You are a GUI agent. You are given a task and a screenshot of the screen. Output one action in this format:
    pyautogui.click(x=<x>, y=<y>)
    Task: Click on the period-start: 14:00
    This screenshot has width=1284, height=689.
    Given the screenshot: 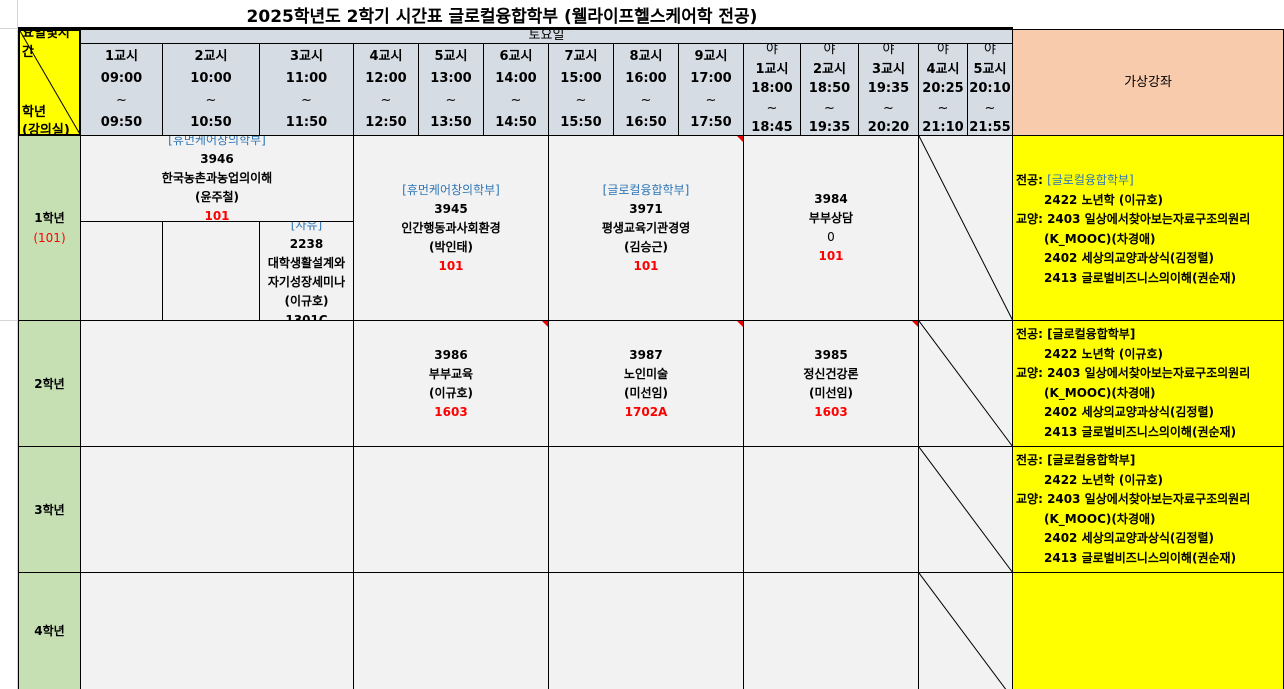 What is the action you would take?
    pyautogui.click(x=516, y=78)
    